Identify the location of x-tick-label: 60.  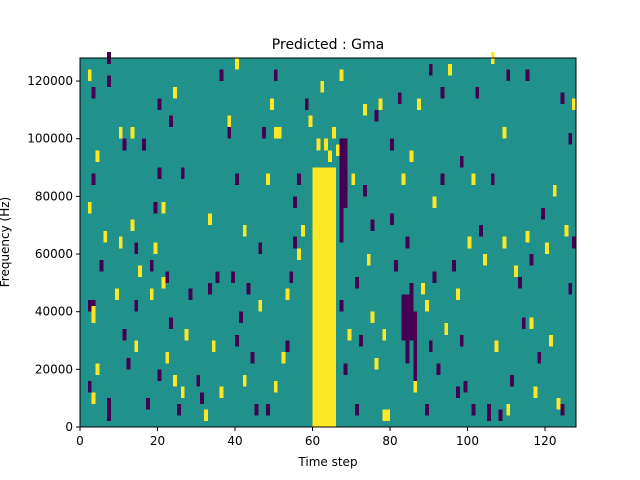
(312, 441).